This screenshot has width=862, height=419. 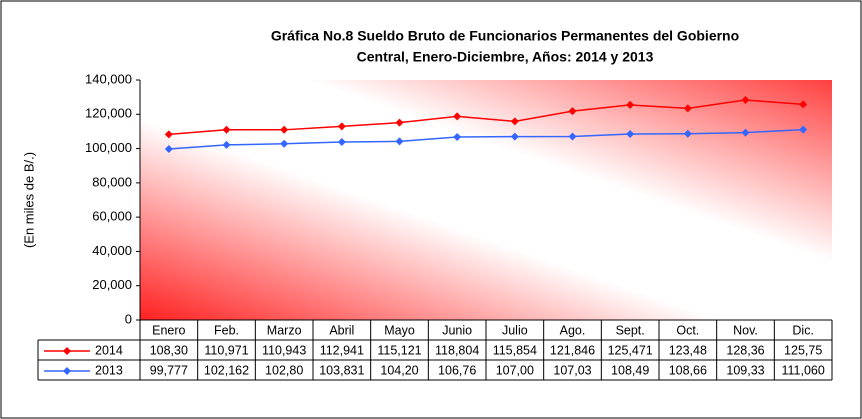 What do you see at coordinates (515, 330) in the screenshot?
I see `x-tick-label: Julio` at bounding box center [515, 330].